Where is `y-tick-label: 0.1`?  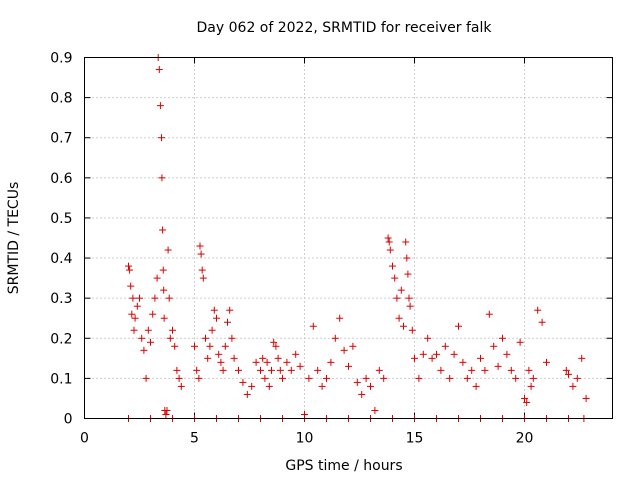 y-tick-label: 0.1 is located at coordinates (61, 379).